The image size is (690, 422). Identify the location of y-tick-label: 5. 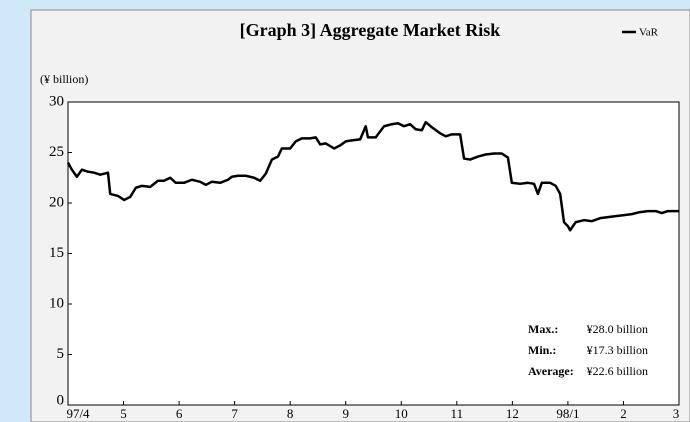
(61, 354).